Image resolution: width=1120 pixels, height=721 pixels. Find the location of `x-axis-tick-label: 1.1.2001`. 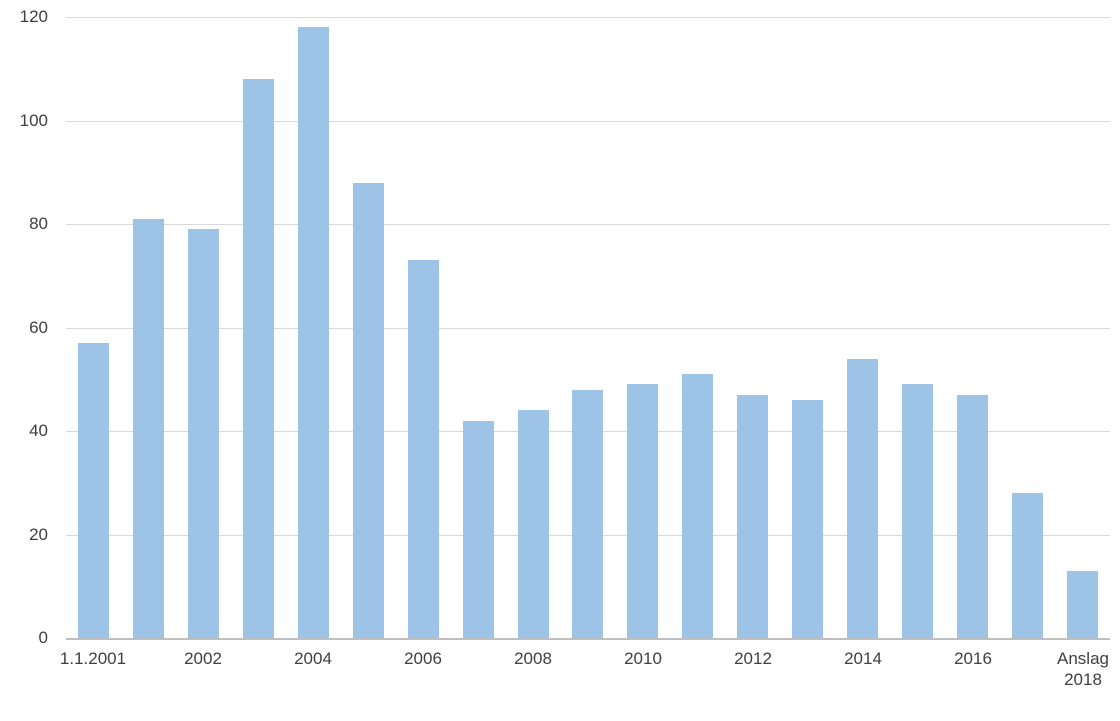

x-axis-tick-label: 1.1.2001 is located at coordinates (93, 658).